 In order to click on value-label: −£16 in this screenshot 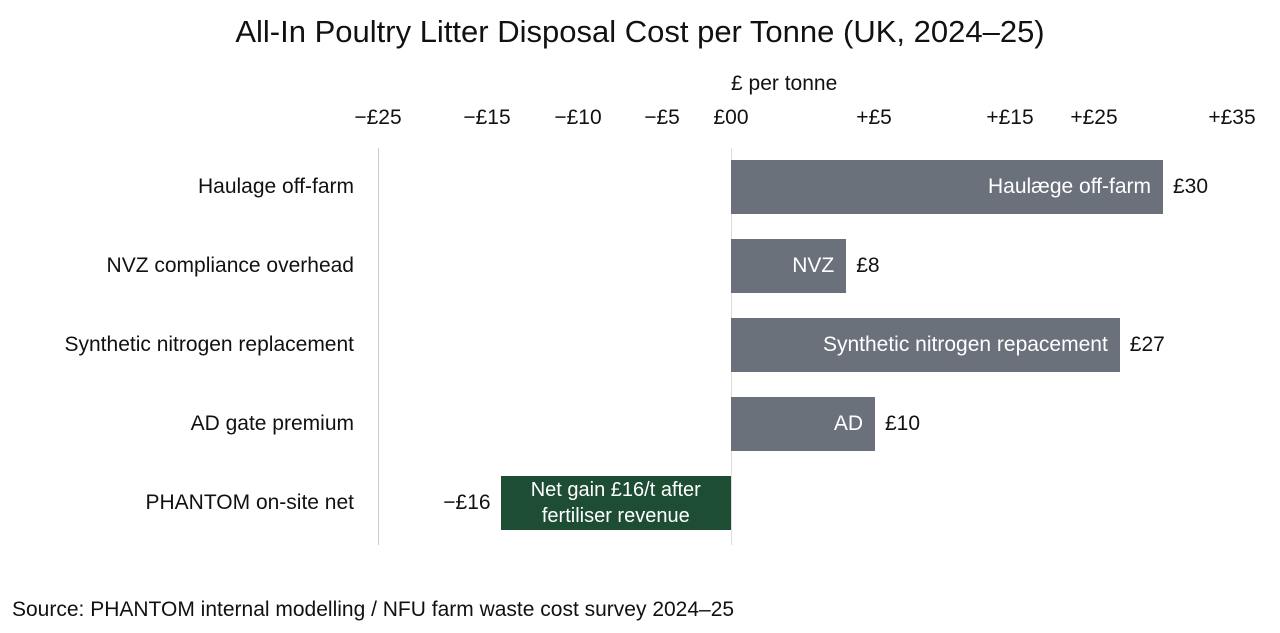, I will do `click(467, 502)`.